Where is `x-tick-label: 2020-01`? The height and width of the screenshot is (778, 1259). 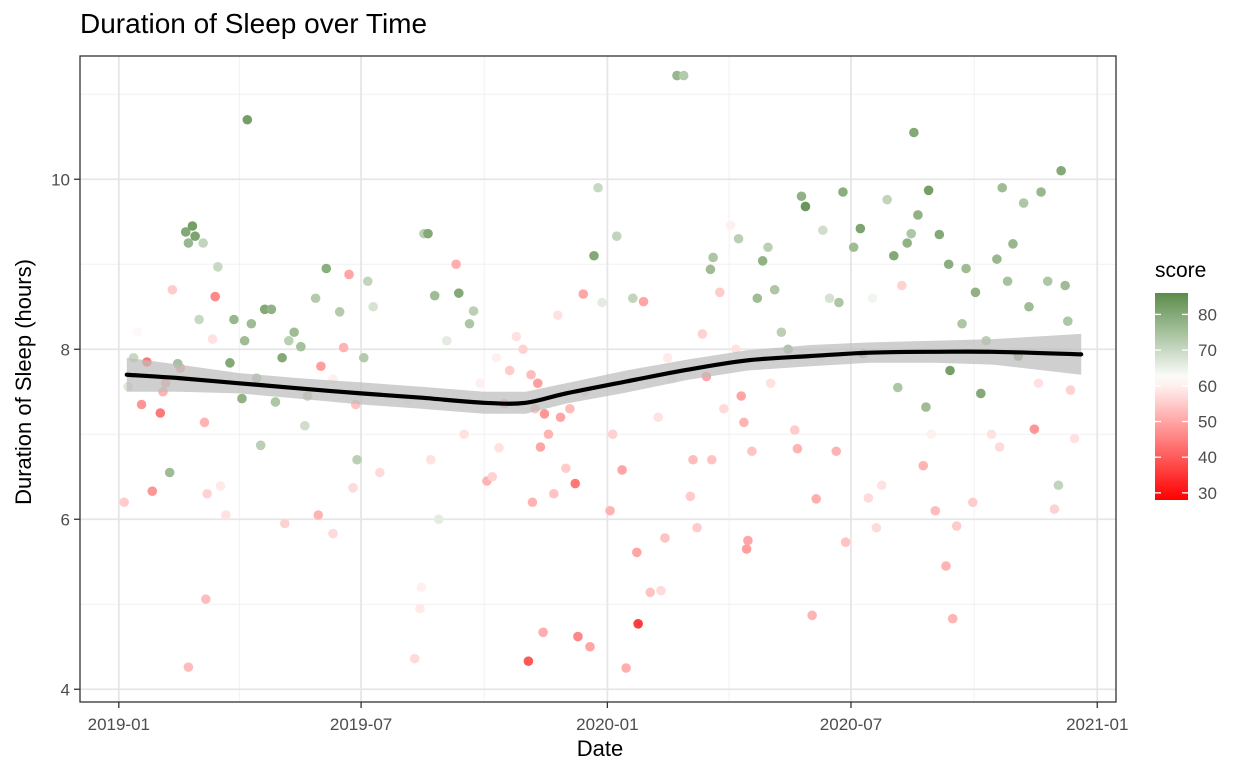
x-tick-label: 2020-01 is located at coordinates (607, 724).